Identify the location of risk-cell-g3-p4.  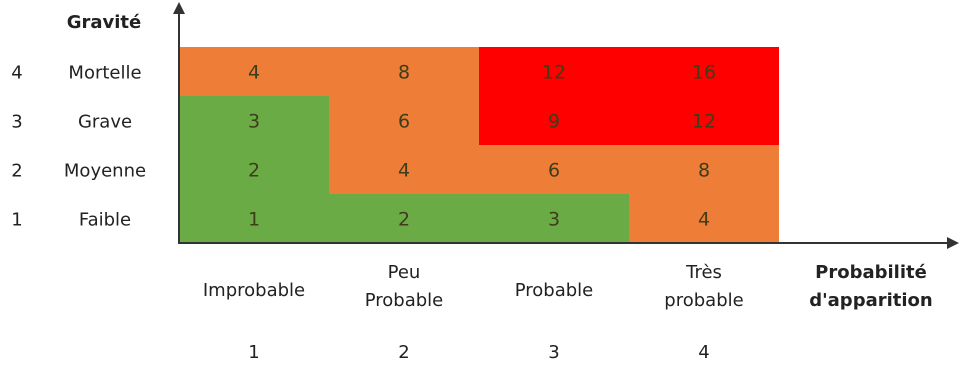
(704, 120).